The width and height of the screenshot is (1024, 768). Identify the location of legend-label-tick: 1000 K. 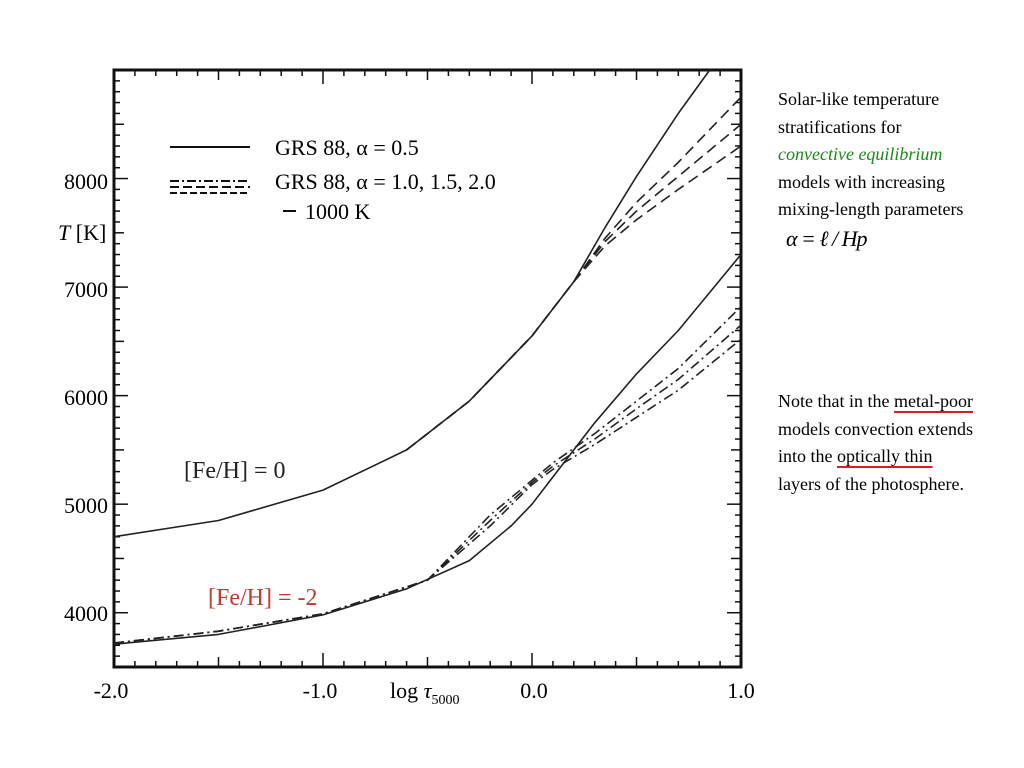
(338, 211).